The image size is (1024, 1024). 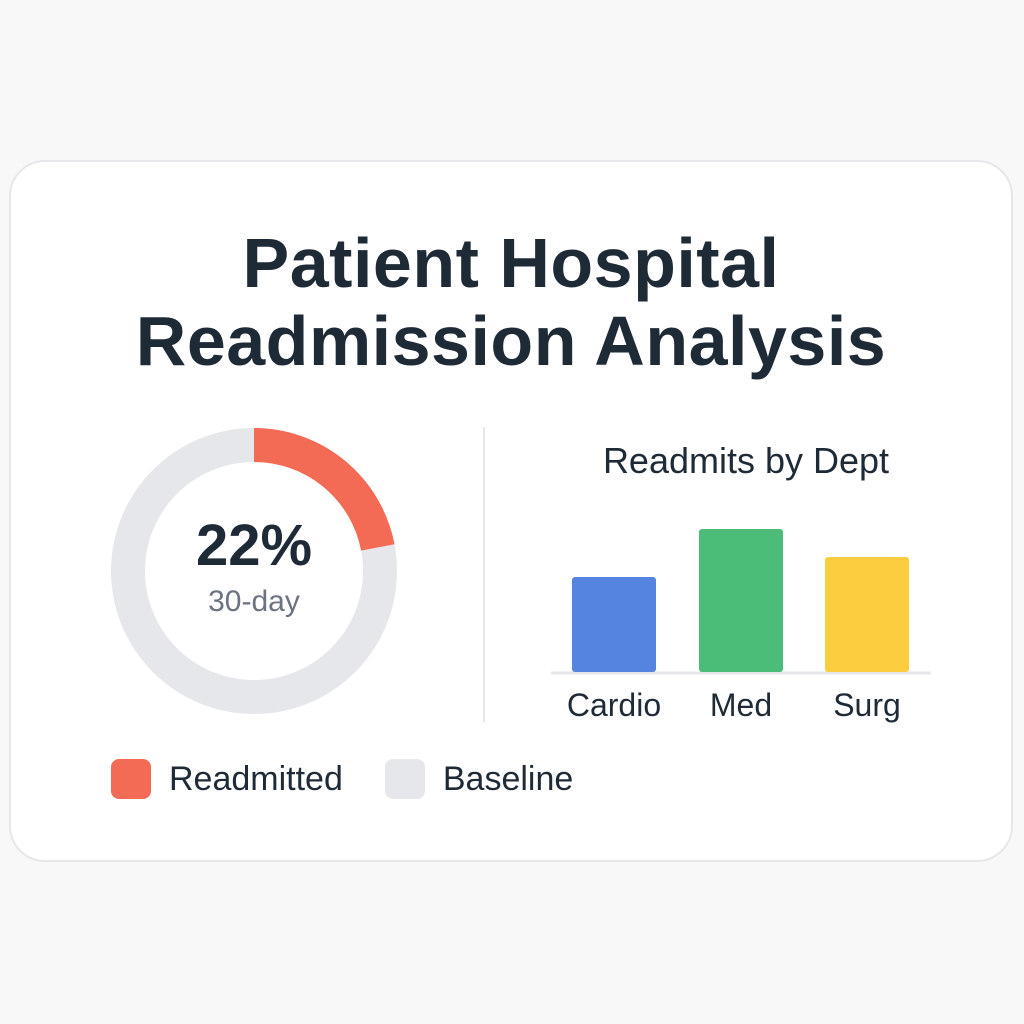 I want to click on legend-item-baseline: Baseline, so click(x=479, y=779).